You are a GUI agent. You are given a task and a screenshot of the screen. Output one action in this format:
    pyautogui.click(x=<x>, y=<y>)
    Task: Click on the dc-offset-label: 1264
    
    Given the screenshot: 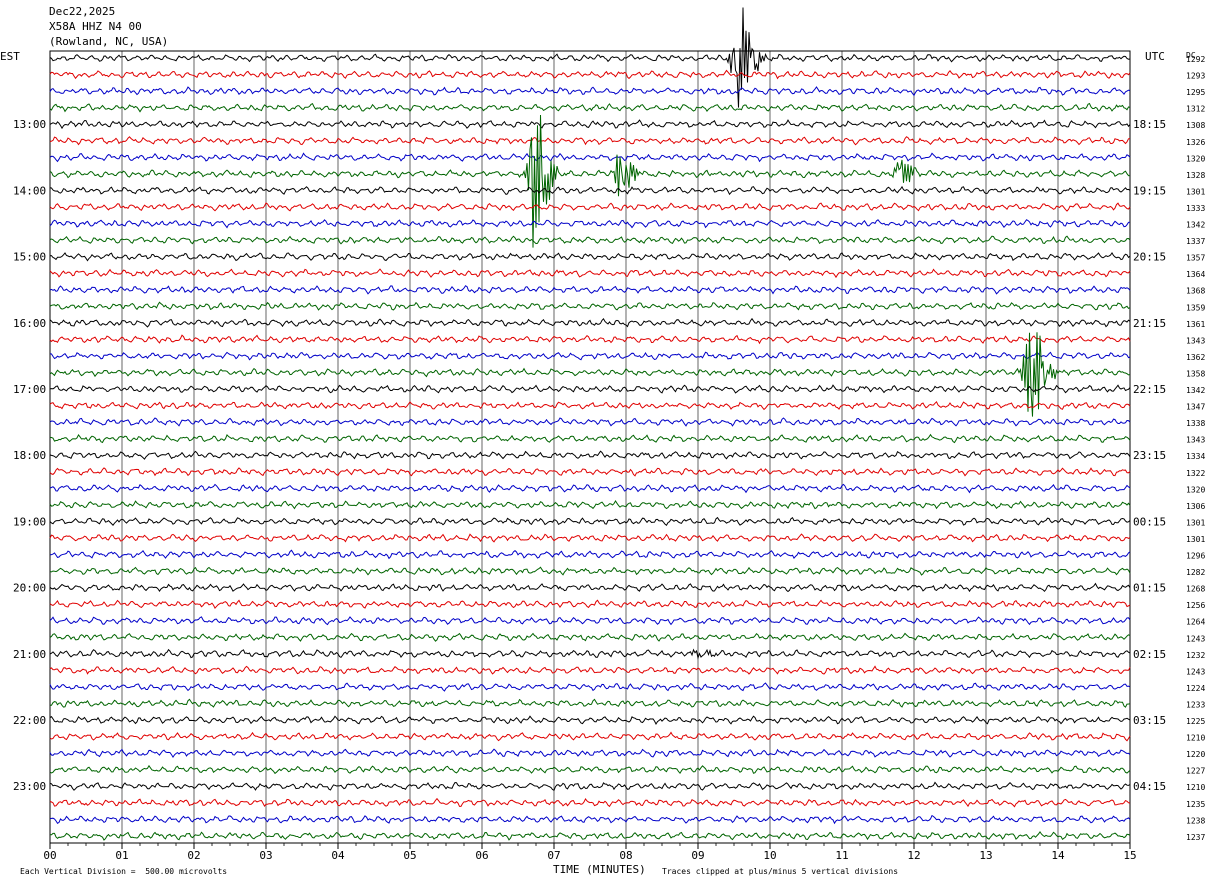 What is the action you would take?
    pyautogui.click(x=1195, y=622)
    